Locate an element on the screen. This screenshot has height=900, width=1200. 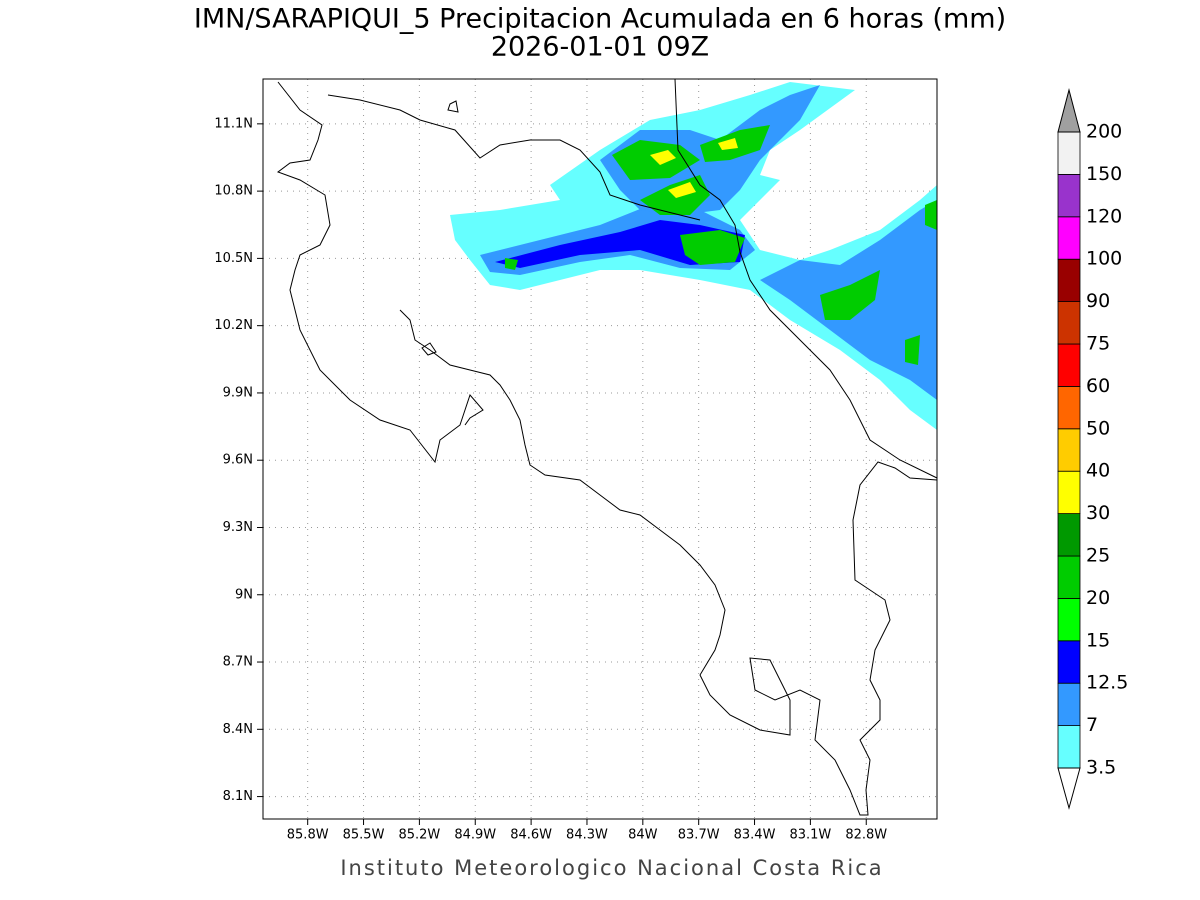
x-tick-label: 84.3W is located at coordinates (587, 835).